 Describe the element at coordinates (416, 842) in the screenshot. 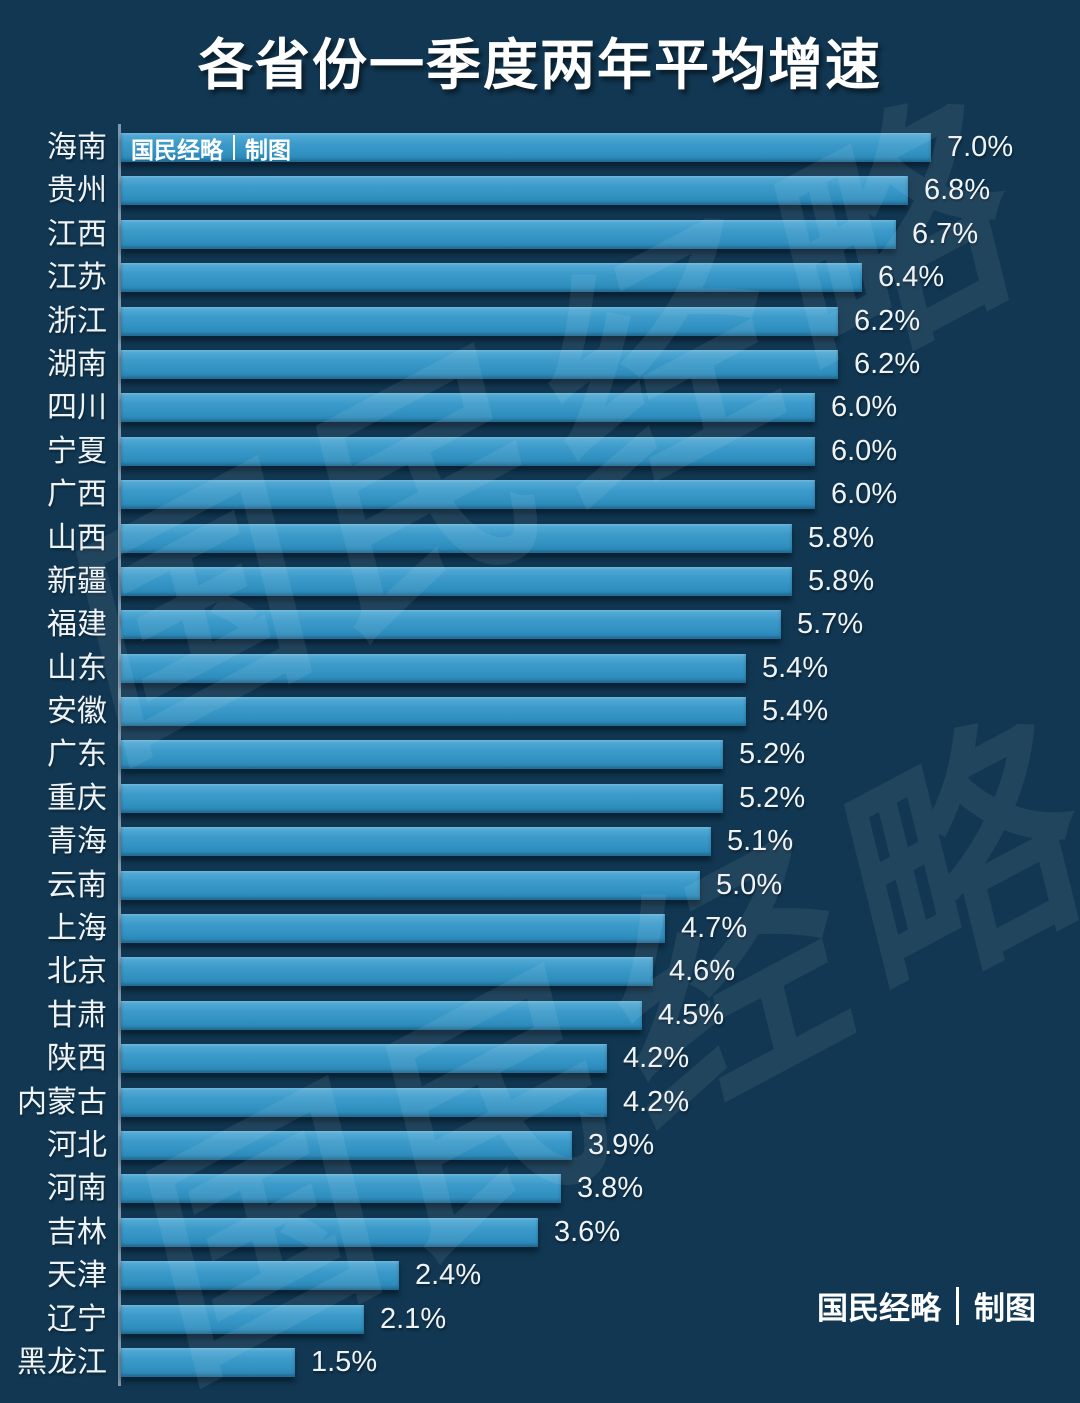

I see `bar-青海` at that location.